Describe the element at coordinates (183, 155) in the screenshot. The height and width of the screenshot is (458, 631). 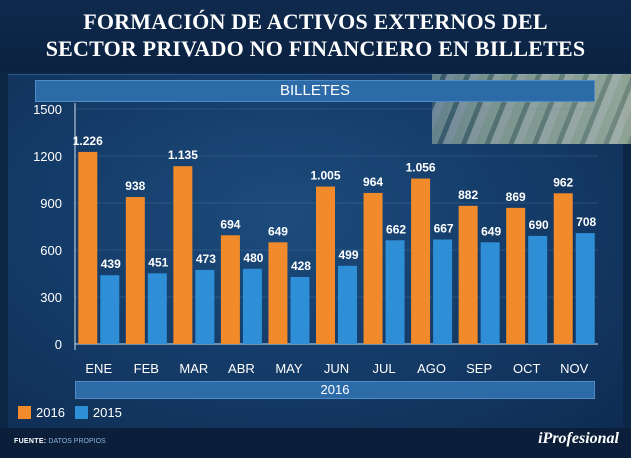
I see `data-label-2016-MAR: 1.135` at that location.